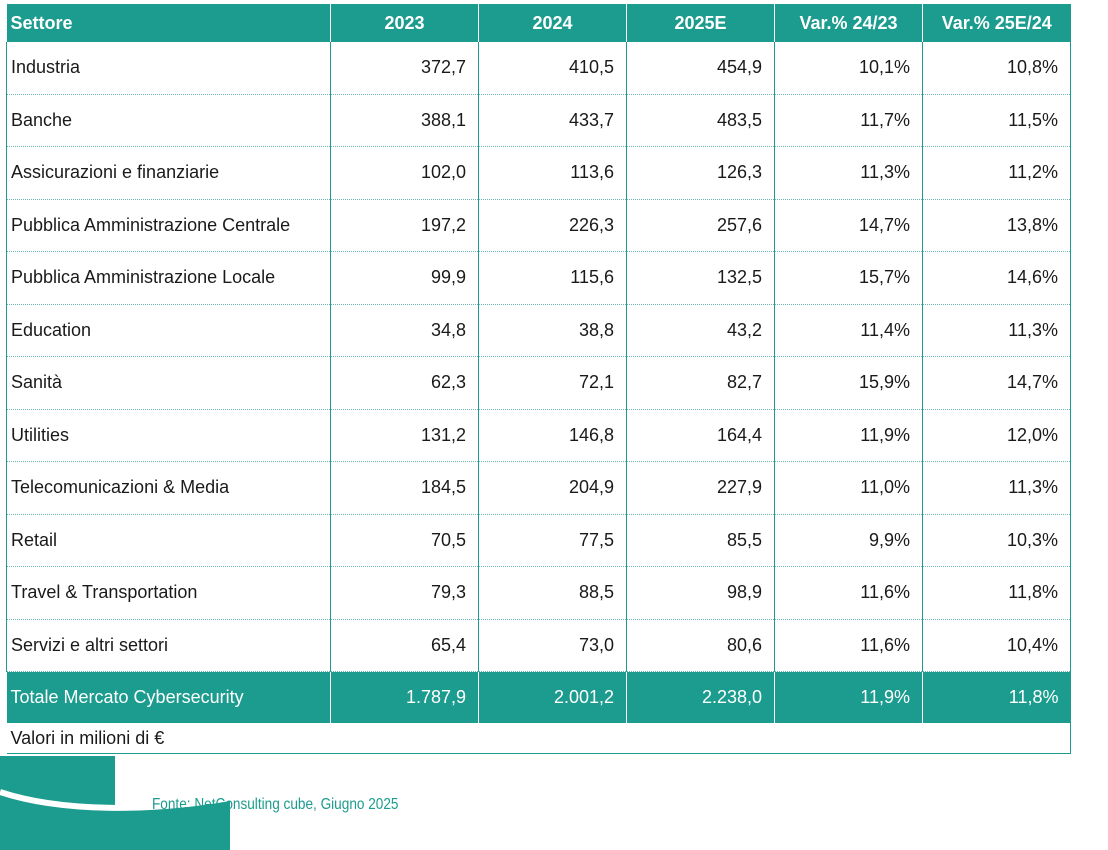  What do you see at coordinates (552, 225) in the screenshot?
I see `value-cell: 226,3` at bounding box center [552, 225].